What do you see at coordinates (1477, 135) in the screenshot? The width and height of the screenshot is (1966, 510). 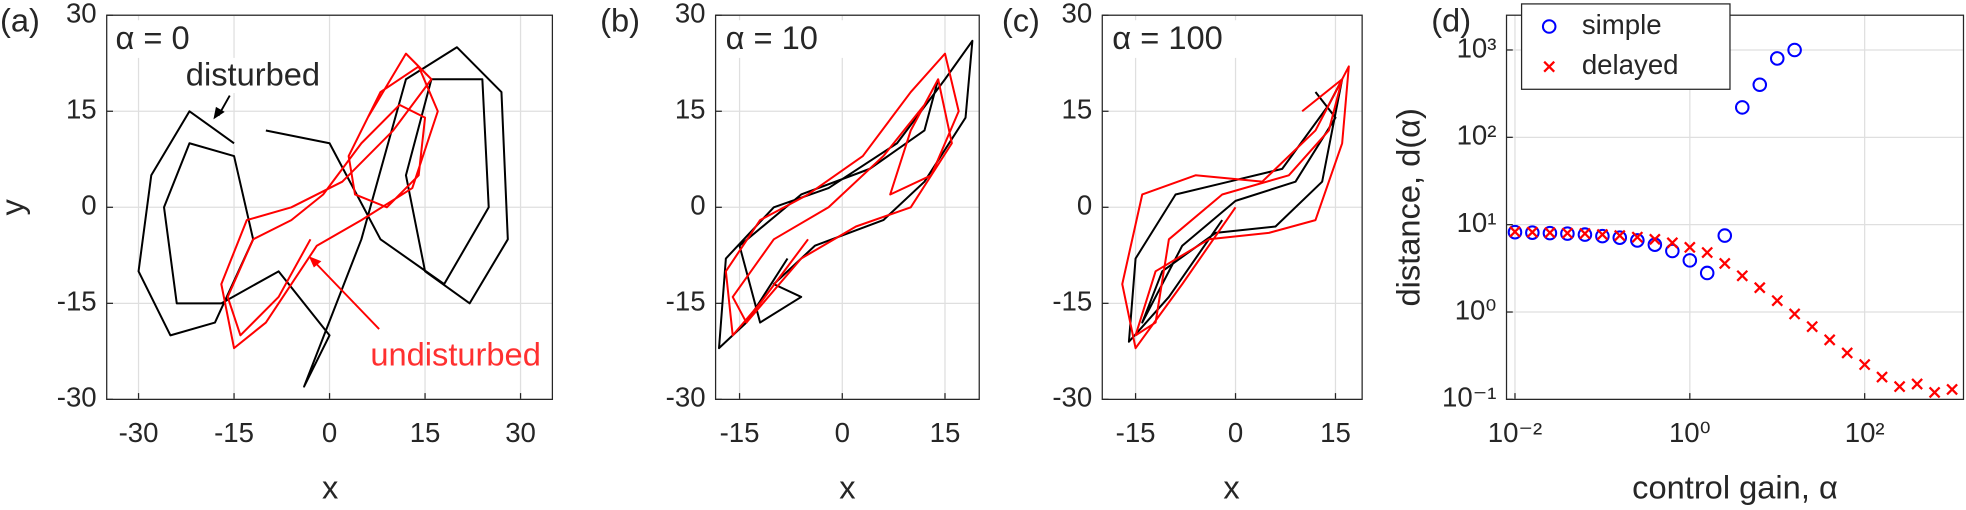 I see `y-tick-label: 10²` at bounding box center [1477, 135].